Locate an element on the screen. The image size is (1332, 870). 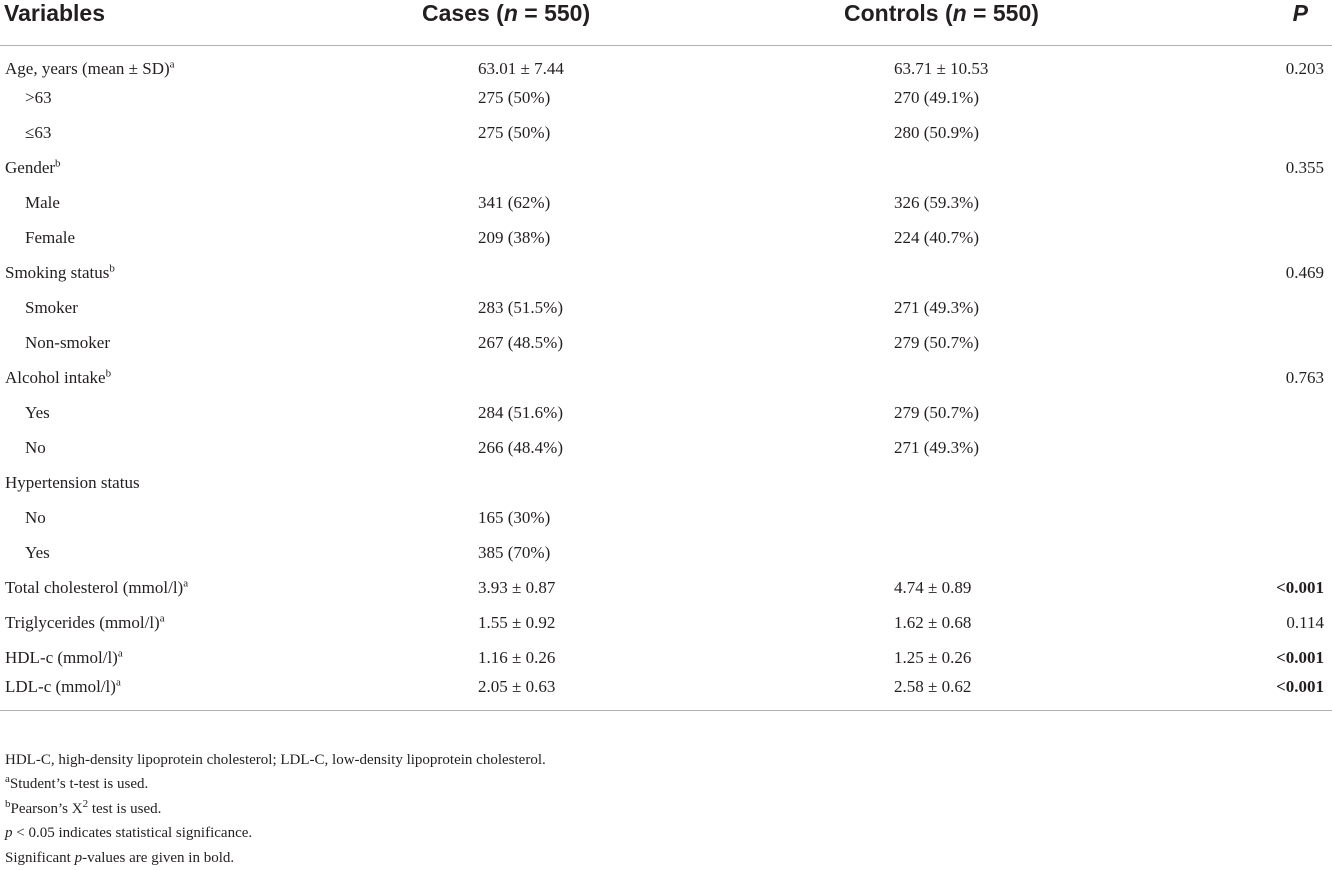
row-label: Triglycerides (mmol/l)a is located at coordinates (85, 622).